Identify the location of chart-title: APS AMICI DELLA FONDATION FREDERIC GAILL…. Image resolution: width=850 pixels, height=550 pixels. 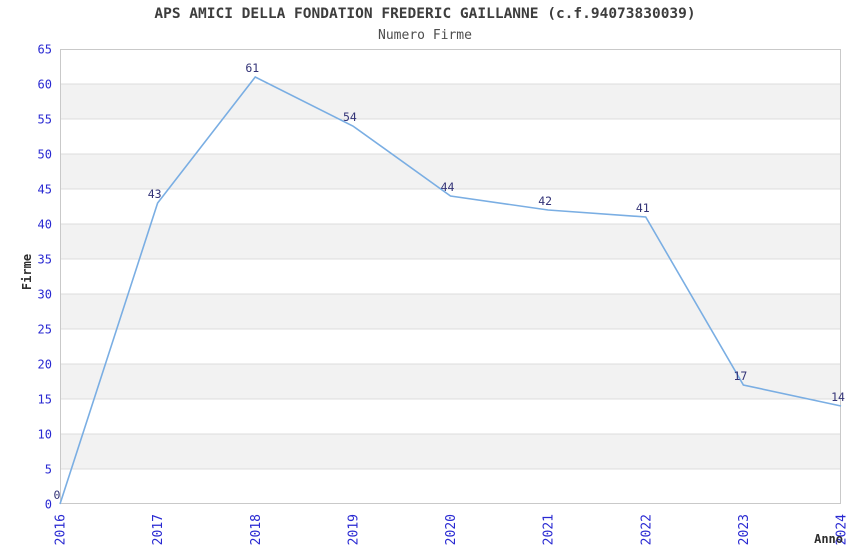
(425, 14).